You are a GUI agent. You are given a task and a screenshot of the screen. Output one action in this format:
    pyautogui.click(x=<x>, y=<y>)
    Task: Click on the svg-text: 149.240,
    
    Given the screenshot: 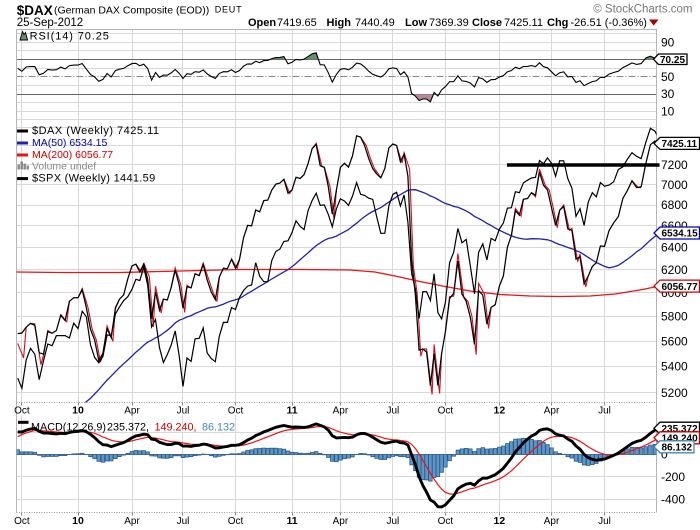 What is the action you would take?
    pyautogui.click(x=176, y=428)
    